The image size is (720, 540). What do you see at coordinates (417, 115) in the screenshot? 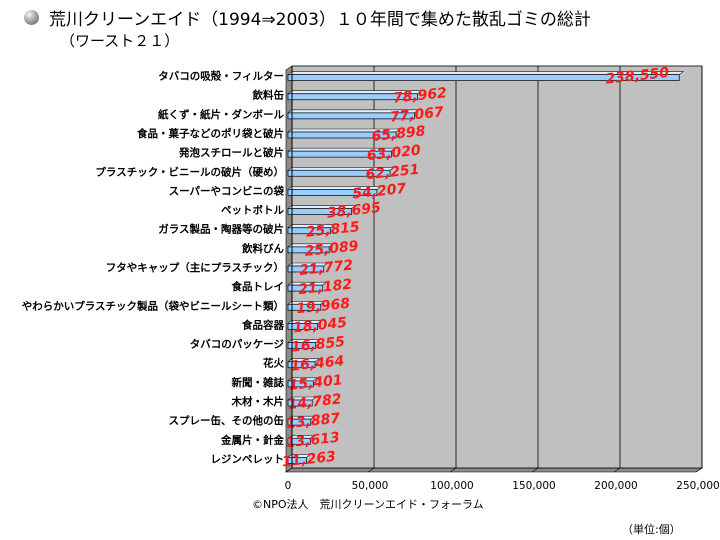
I see `data-label: 77,067` at bounding box center [417, 115].